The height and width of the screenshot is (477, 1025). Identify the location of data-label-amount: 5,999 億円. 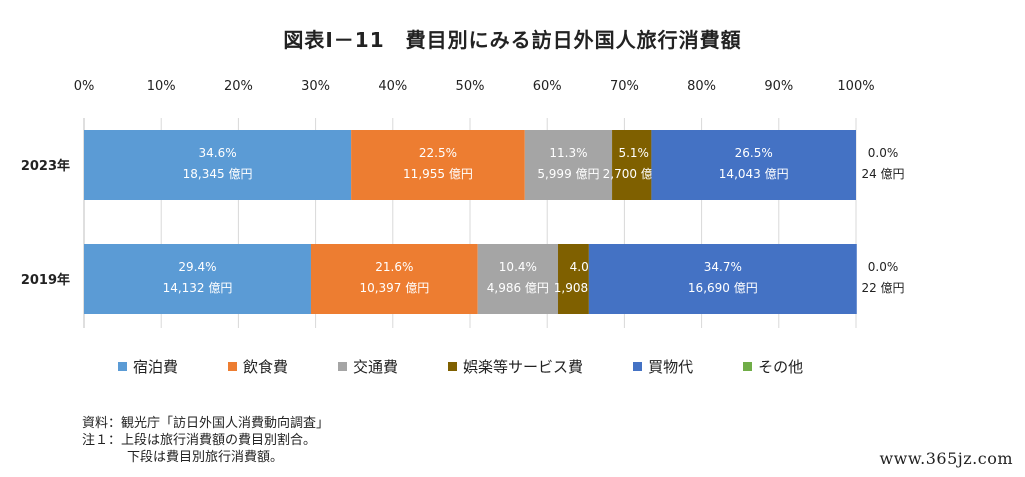
(568, 174).